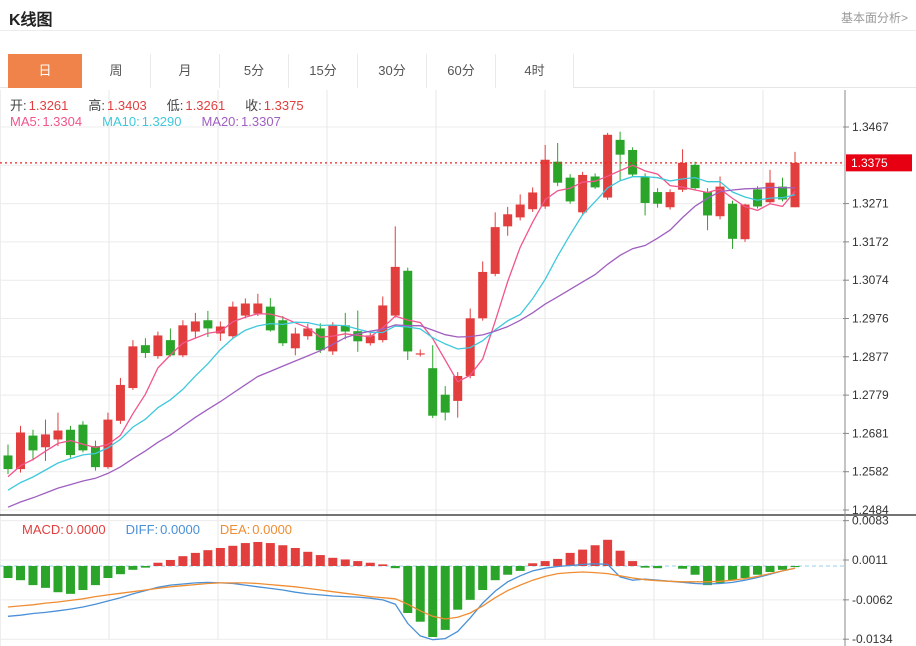 The width and height of the screenshot is (916, 646). I want to click on svg-text: 0.0011, so click(870, 560).